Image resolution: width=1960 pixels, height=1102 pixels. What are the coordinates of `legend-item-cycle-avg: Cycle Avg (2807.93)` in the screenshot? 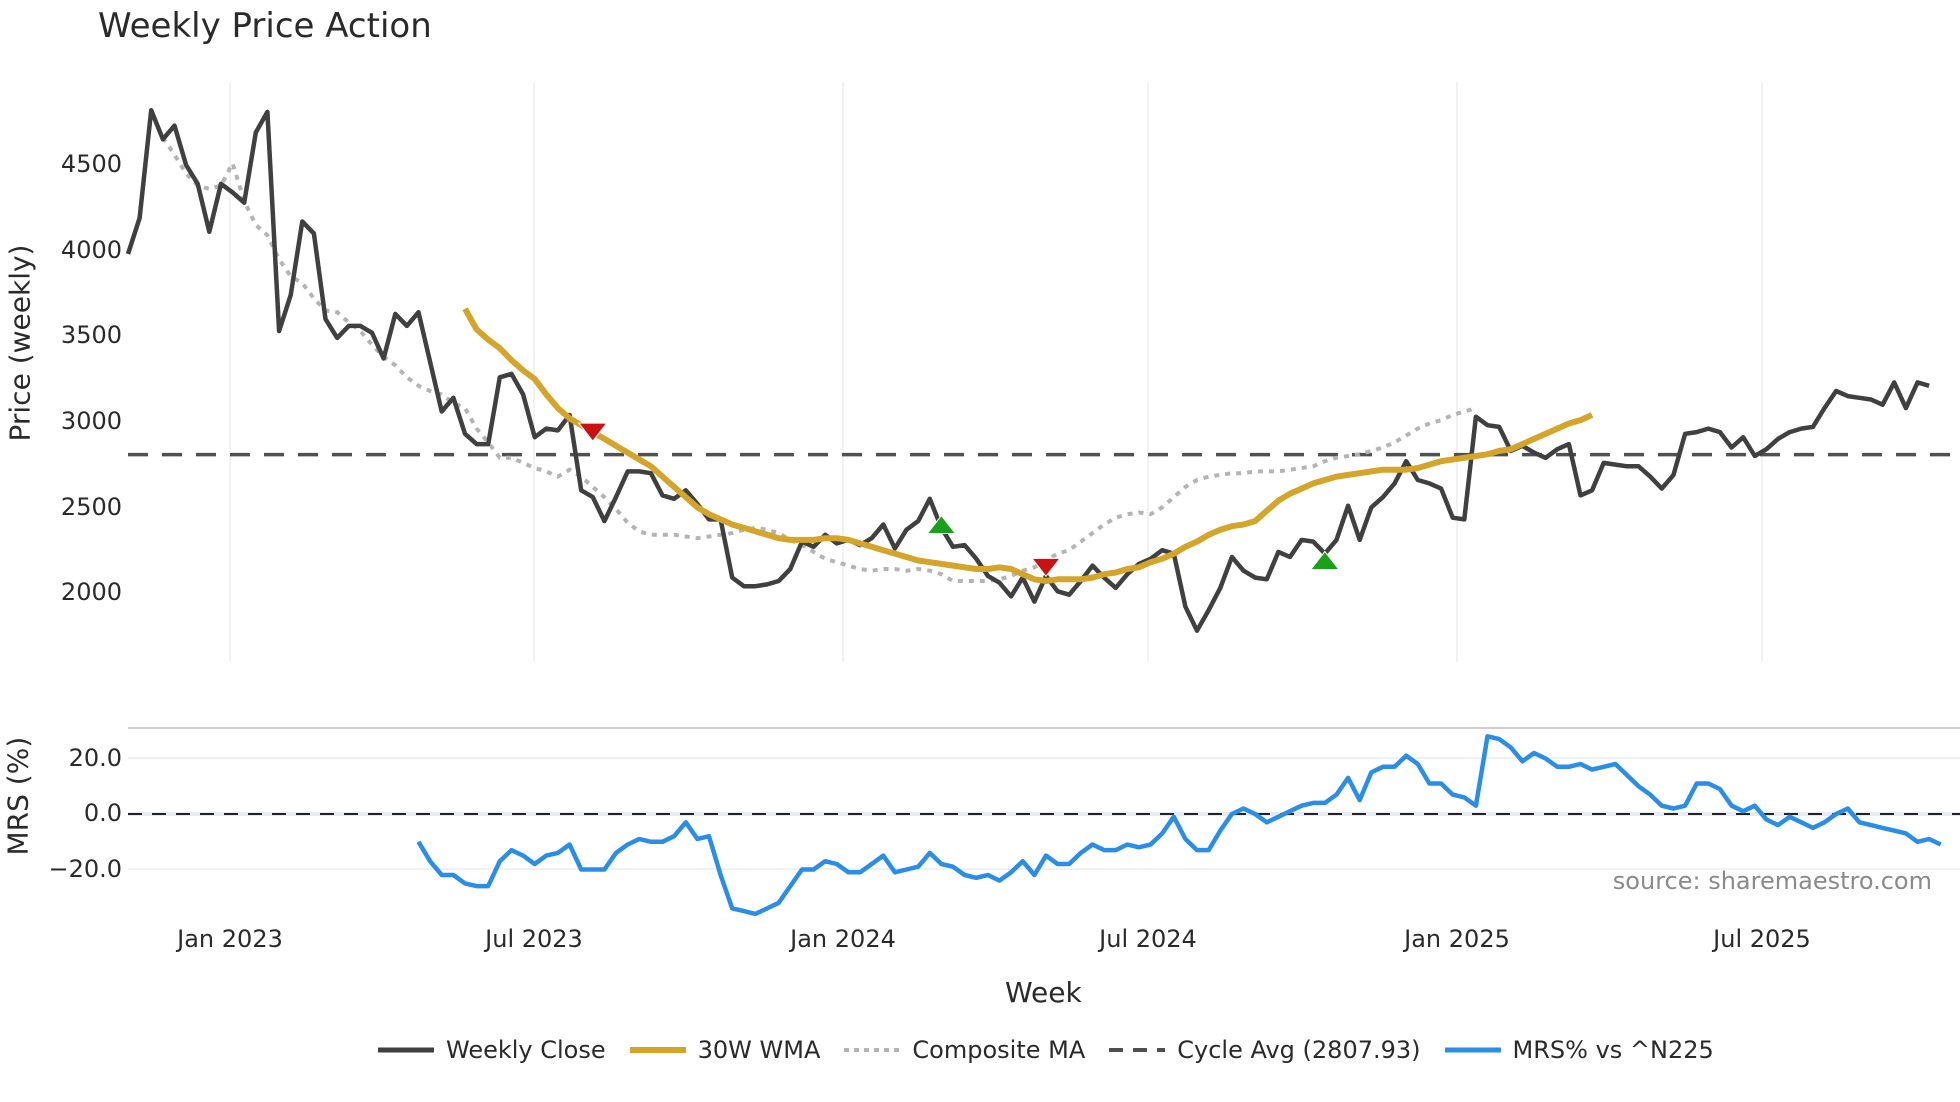 It's located at (1264, 1050).